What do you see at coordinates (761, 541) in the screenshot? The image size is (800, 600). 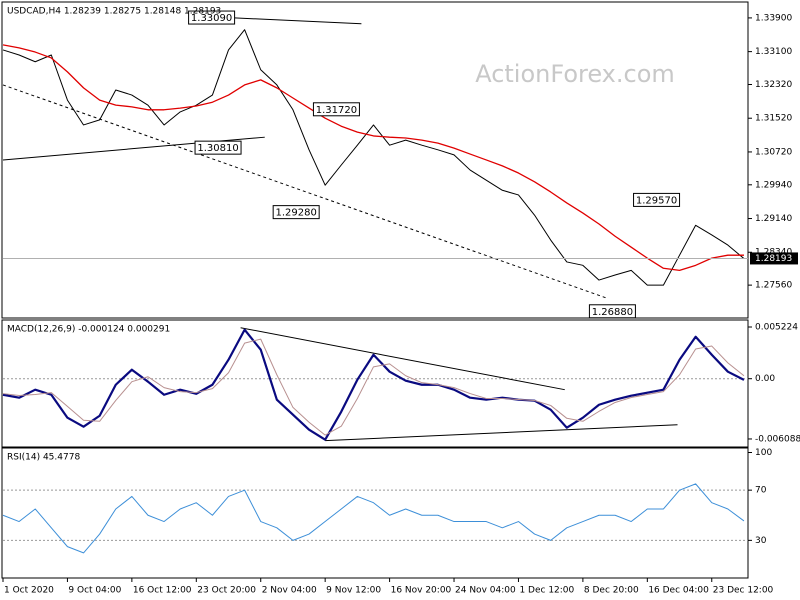 I see `y-tick-label: 30` at bounding box center [761, 541].